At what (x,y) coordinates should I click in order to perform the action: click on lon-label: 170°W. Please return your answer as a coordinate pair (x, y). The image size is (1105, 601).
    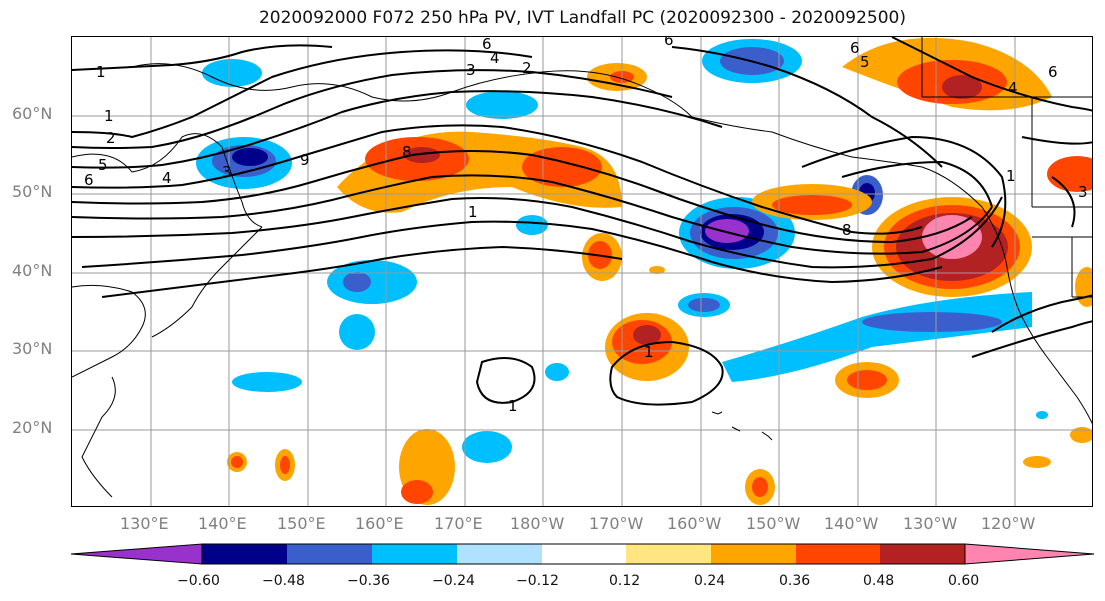
    Looking at the image, I should click on (616, 523).